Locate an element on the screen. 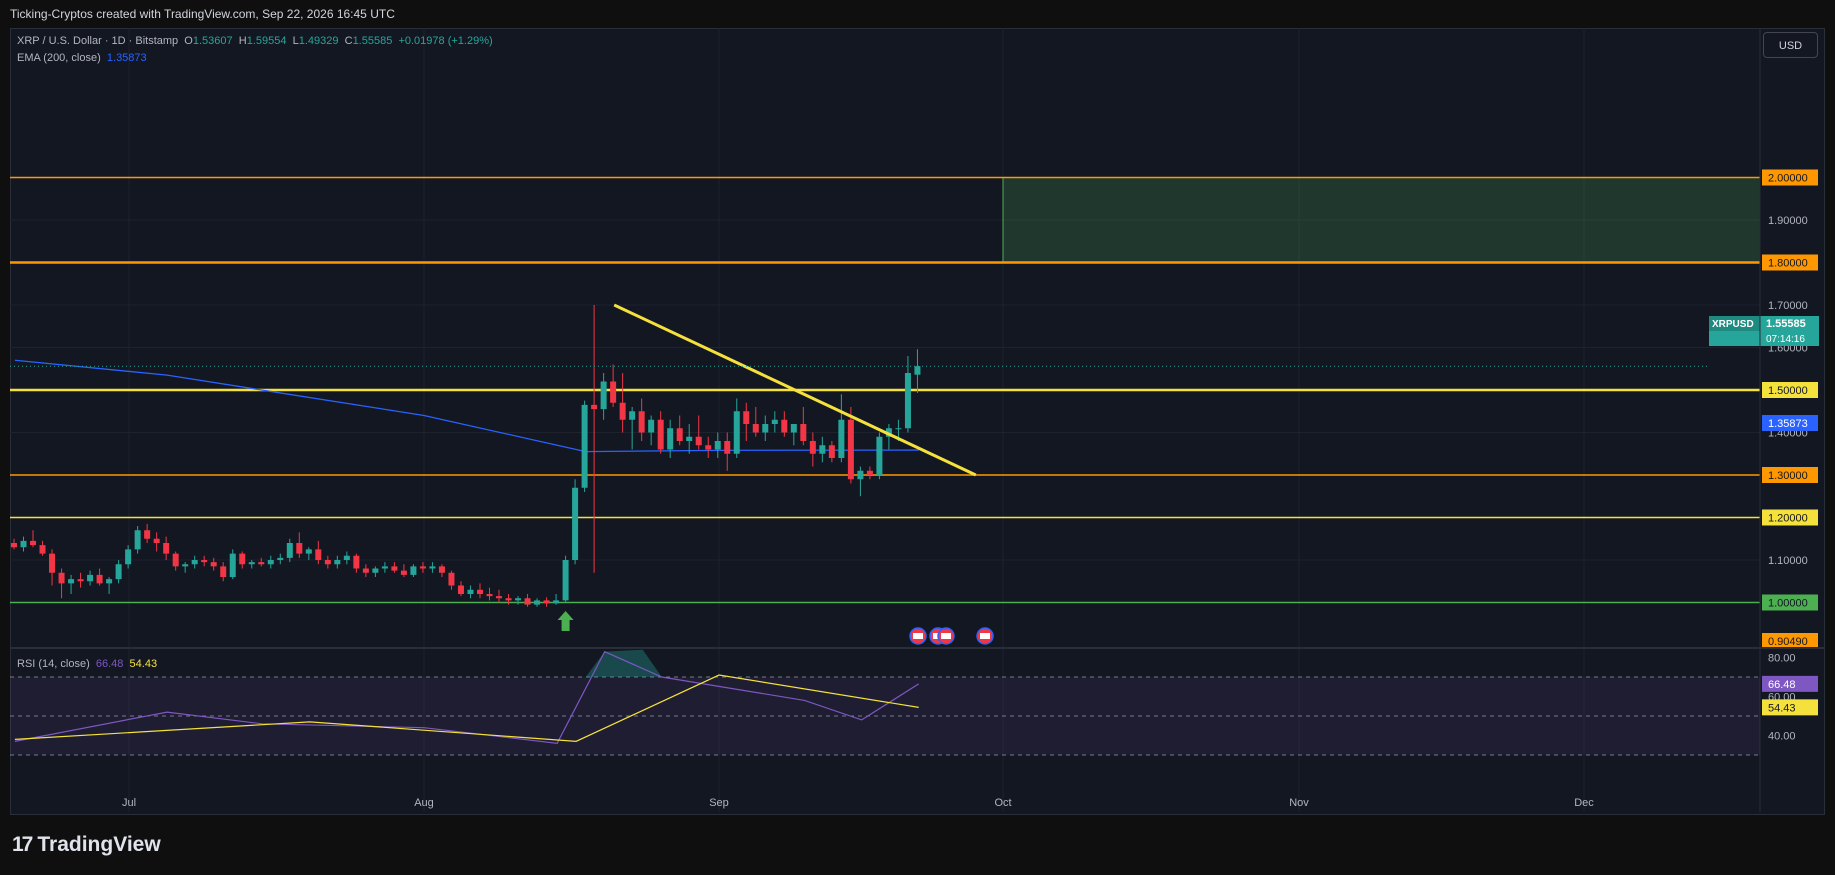 The width and height of the screenshot is (1835, 875). price-axis-label: 1.70000 is located at coordinates (1788, 306).